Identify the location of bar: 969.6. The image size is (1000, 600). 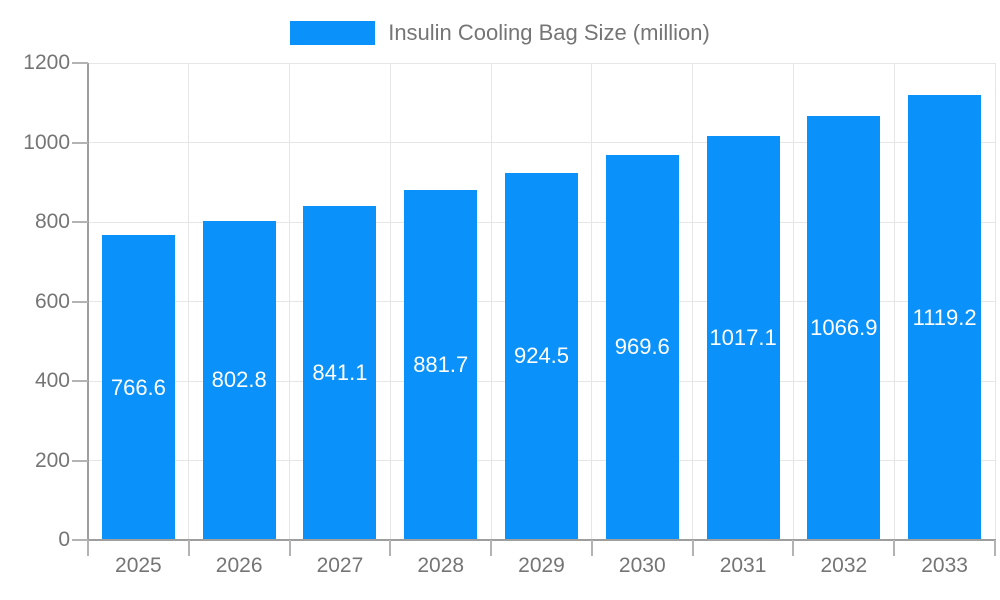
(642, 347).